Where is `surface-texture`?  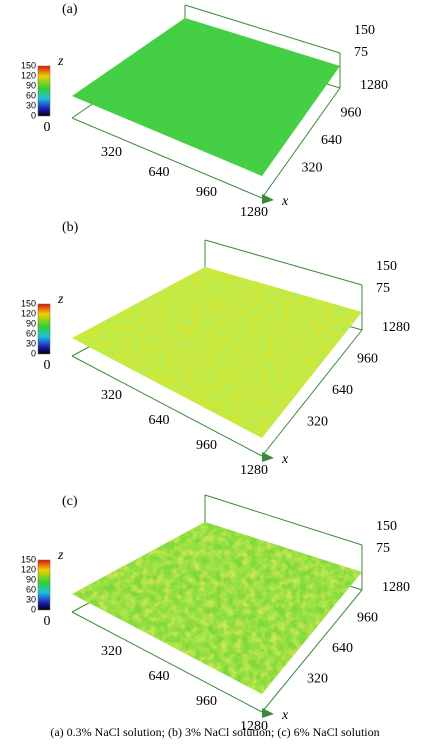 surface-texture is located at coordinates (206, 97).